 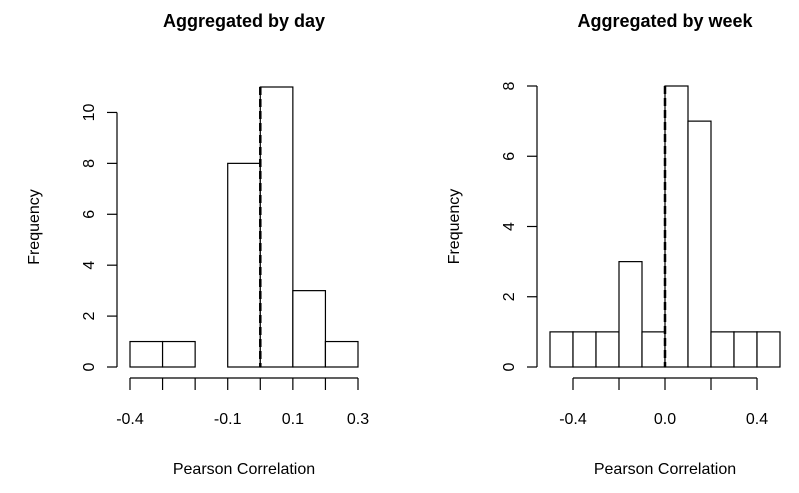 I want to click on x-tick-label: 0.4, so click(x=757, y=419).